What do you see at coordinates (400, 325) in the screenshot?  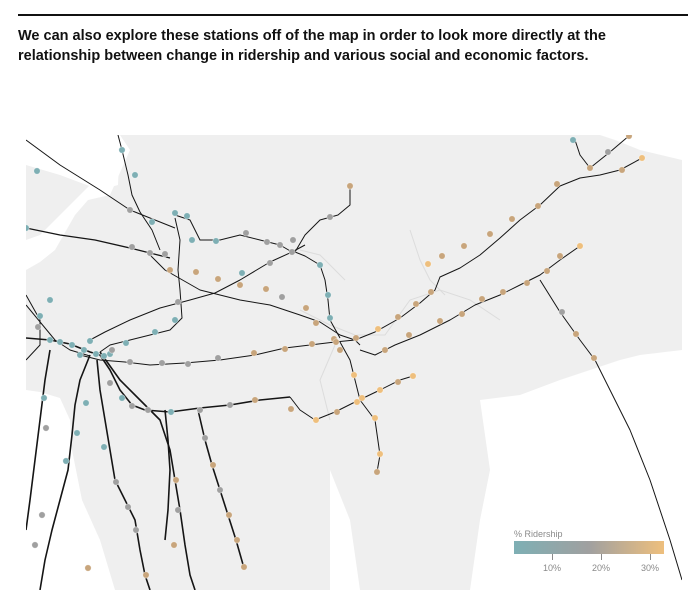 I see `border-layer` at bounding box center [400, 325].